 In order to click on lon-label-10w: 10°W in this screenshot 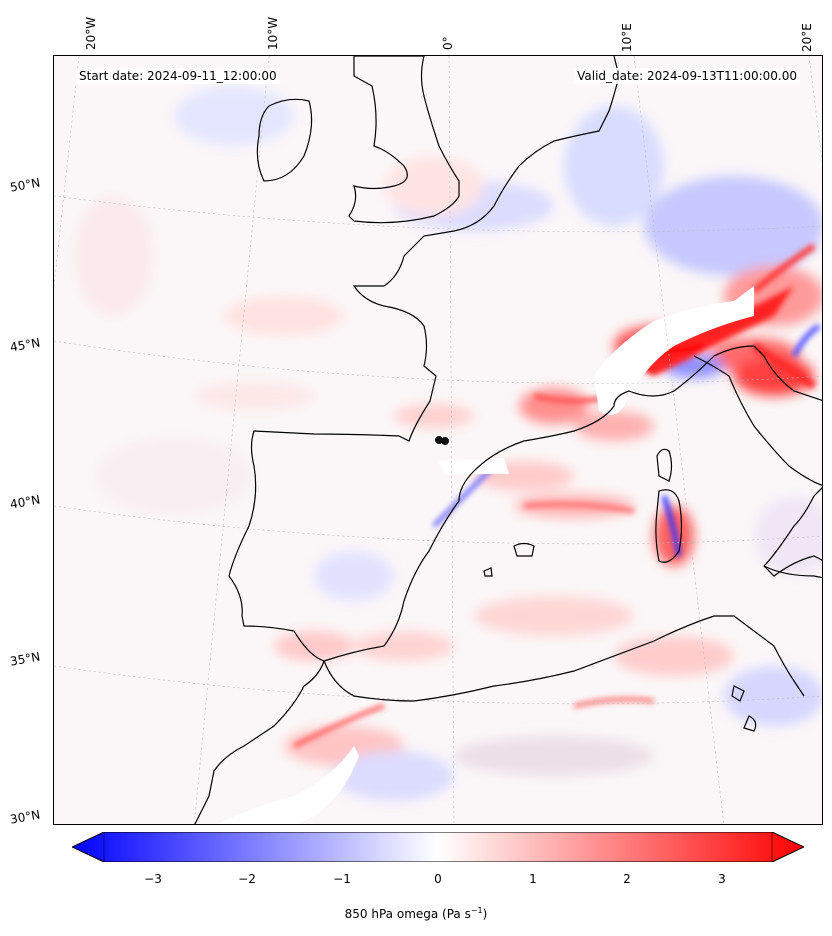, I will do `click(273, 33)`.